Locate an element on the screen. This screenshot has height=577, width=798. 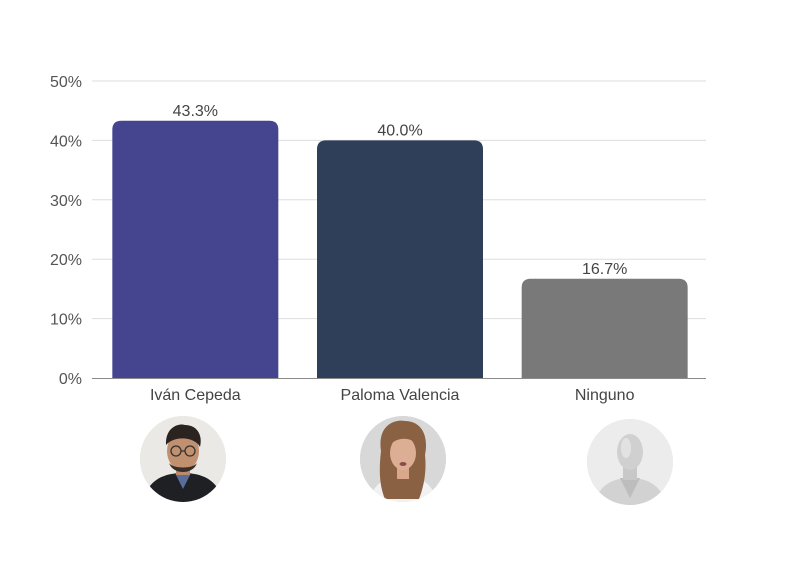
category-label: Paloma Valencia is located at coordinates (400, 395).